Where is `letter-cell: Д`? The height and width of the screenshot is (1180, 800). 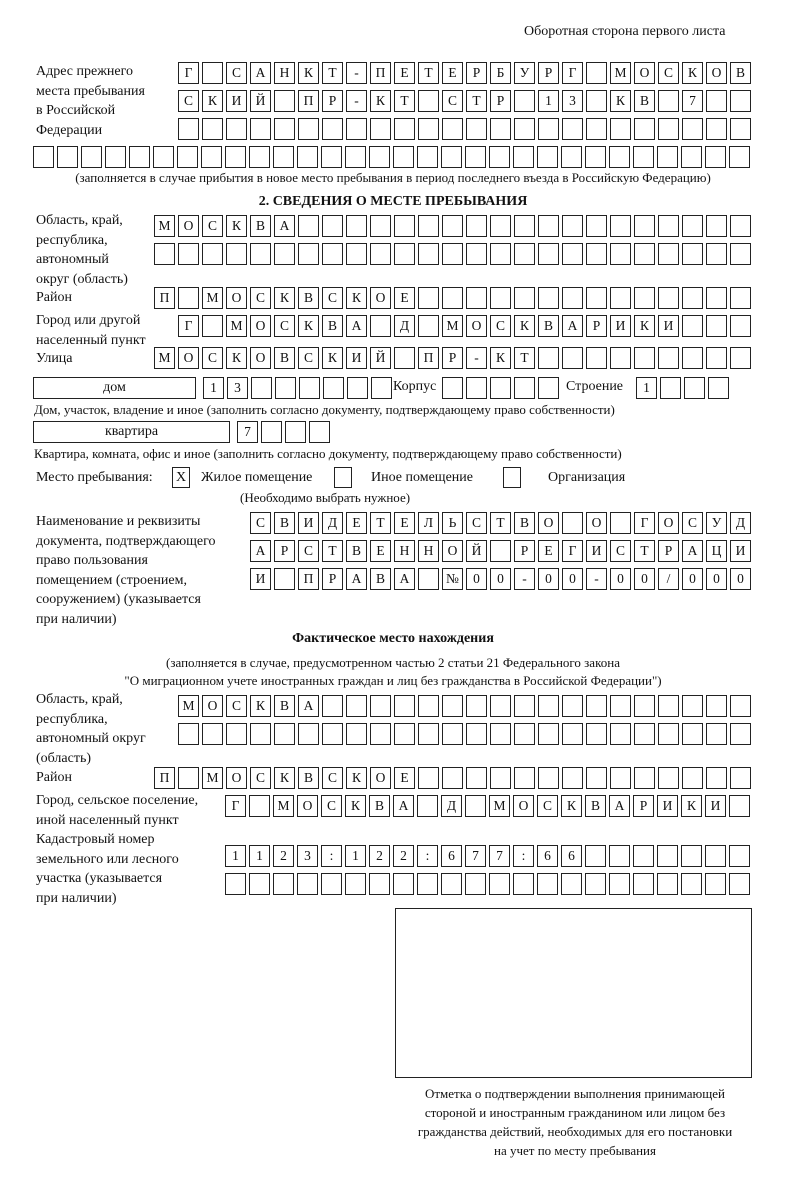
letter-cell: Д is located at coordinates (332, 523).